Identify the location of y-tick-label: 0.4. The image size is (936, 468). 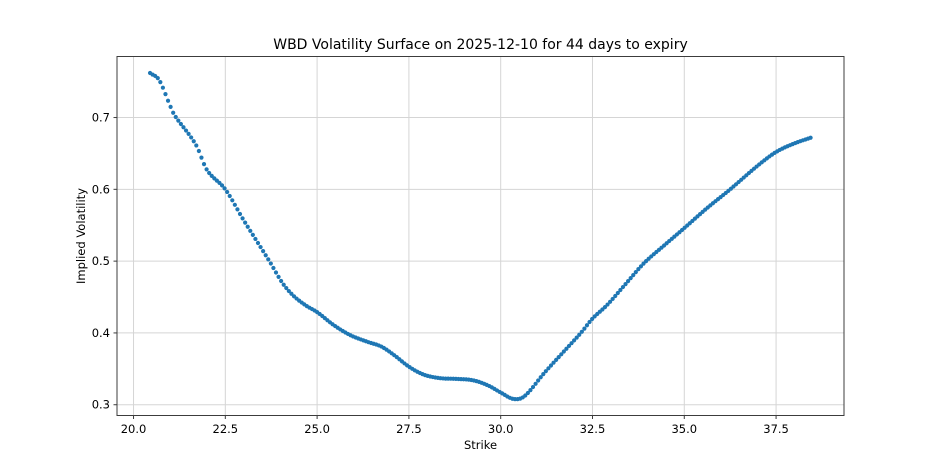
(101, 333).